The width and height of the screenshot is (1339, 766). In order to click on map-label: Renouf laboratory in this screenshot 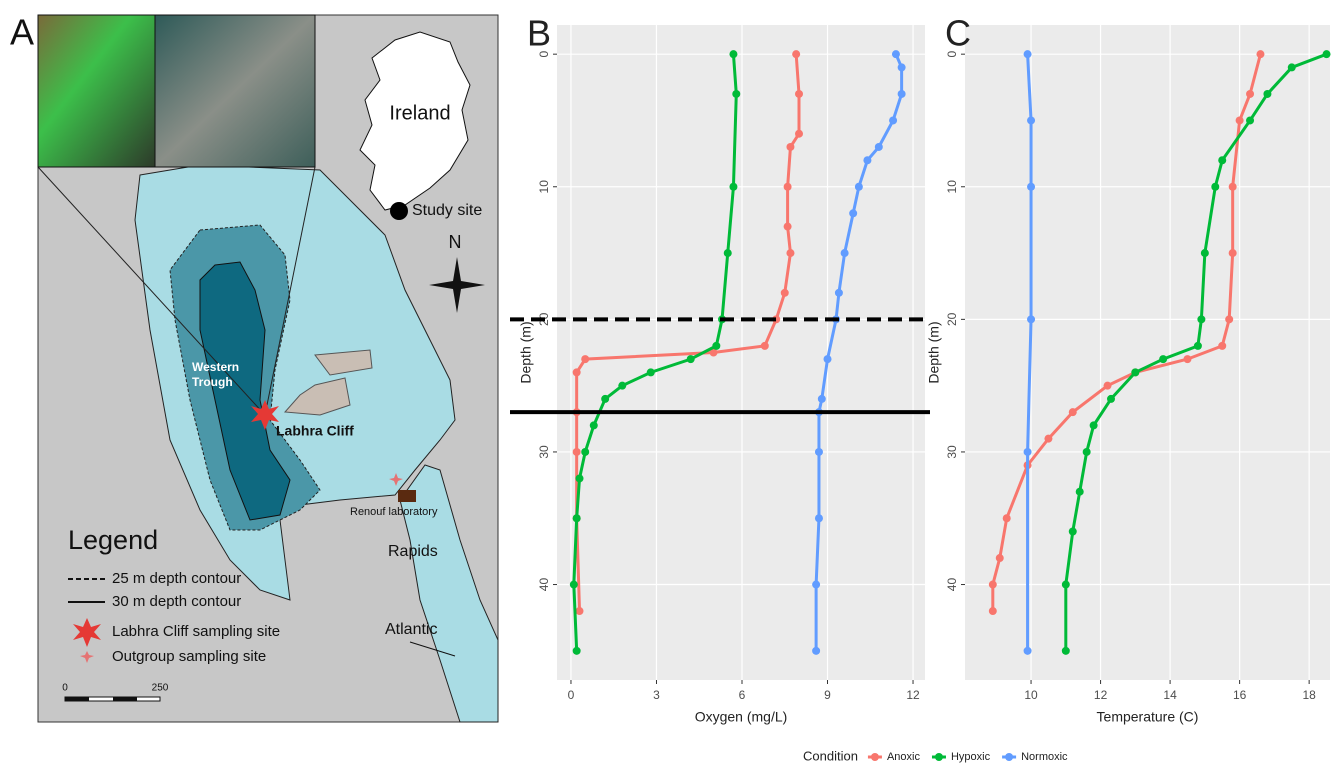, I will do `click(394, 512)`.